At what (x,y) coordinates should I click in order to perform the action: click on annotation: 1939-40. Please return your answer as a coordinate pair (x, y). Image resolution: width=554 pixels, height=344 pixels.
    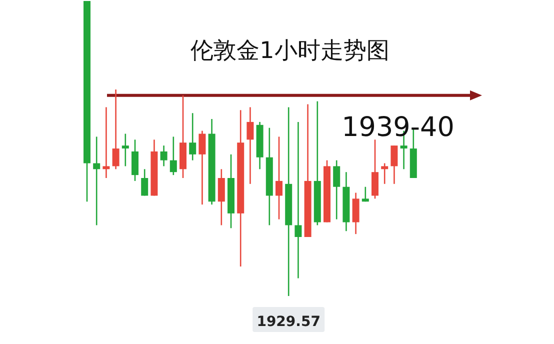
    Looking at the image, I should click on (398, 127).